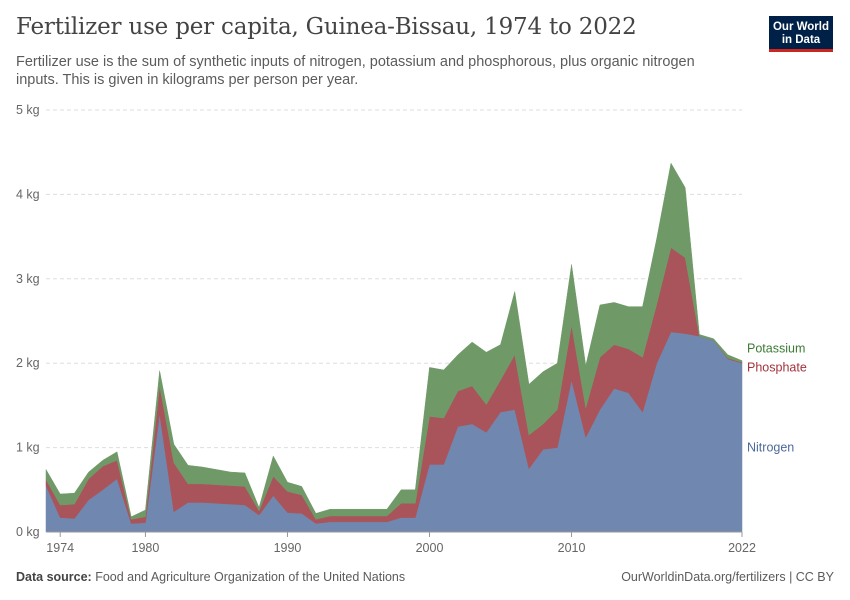 This screenshot has width=850, height=600. What do you see at coordinates (430, 548) in the screenshot?
I see `x-tick-label: 2000` at bounding box center [430, 548].